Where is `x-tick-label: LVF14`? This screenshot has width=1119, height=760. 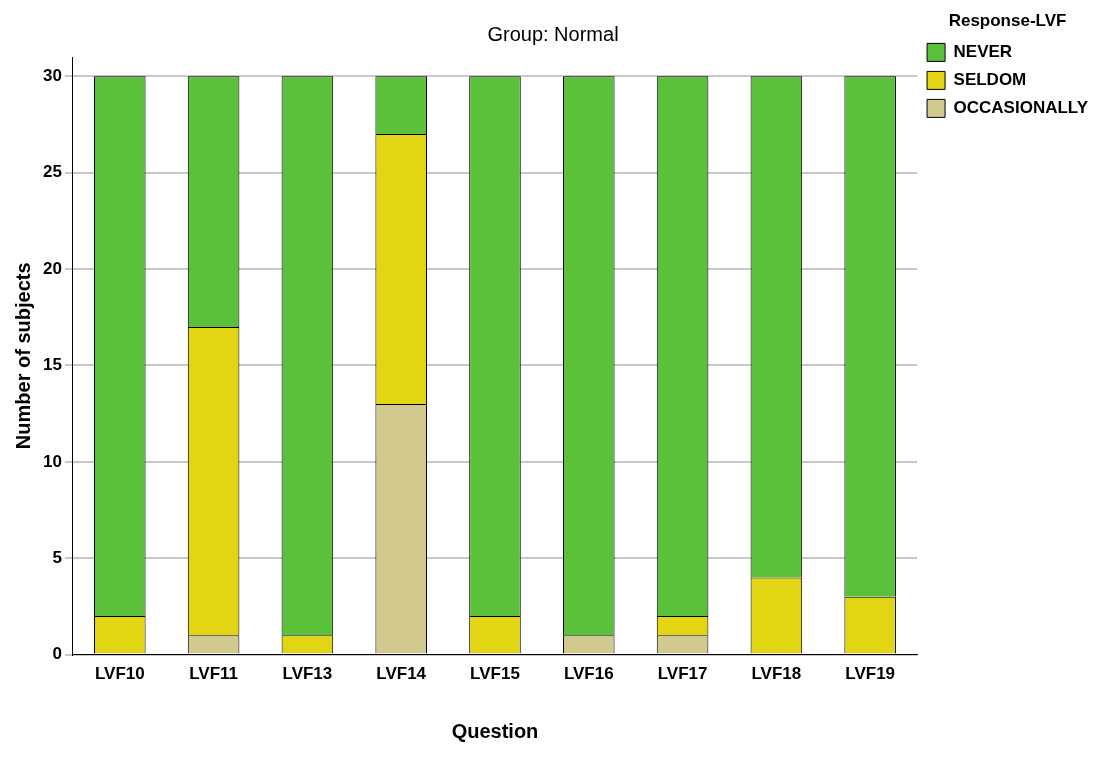
x-tick-label: LVF14 is located at coordinates (401, 674).